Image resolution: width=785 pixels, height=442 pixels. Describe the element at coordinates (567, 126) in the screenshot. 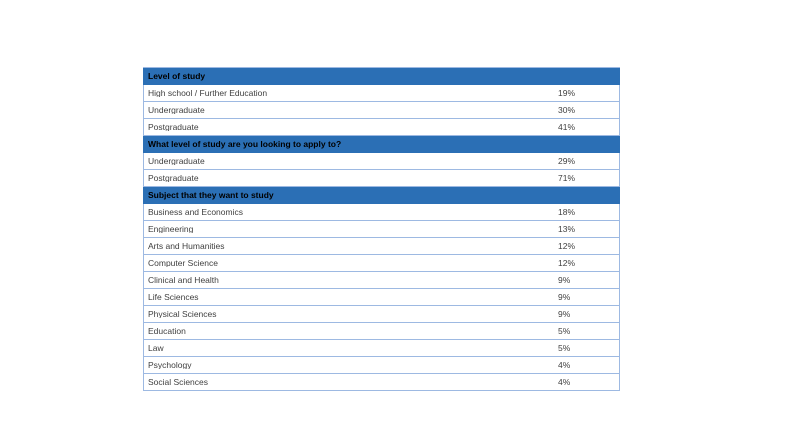

I see `row-value: 41%` at that location.